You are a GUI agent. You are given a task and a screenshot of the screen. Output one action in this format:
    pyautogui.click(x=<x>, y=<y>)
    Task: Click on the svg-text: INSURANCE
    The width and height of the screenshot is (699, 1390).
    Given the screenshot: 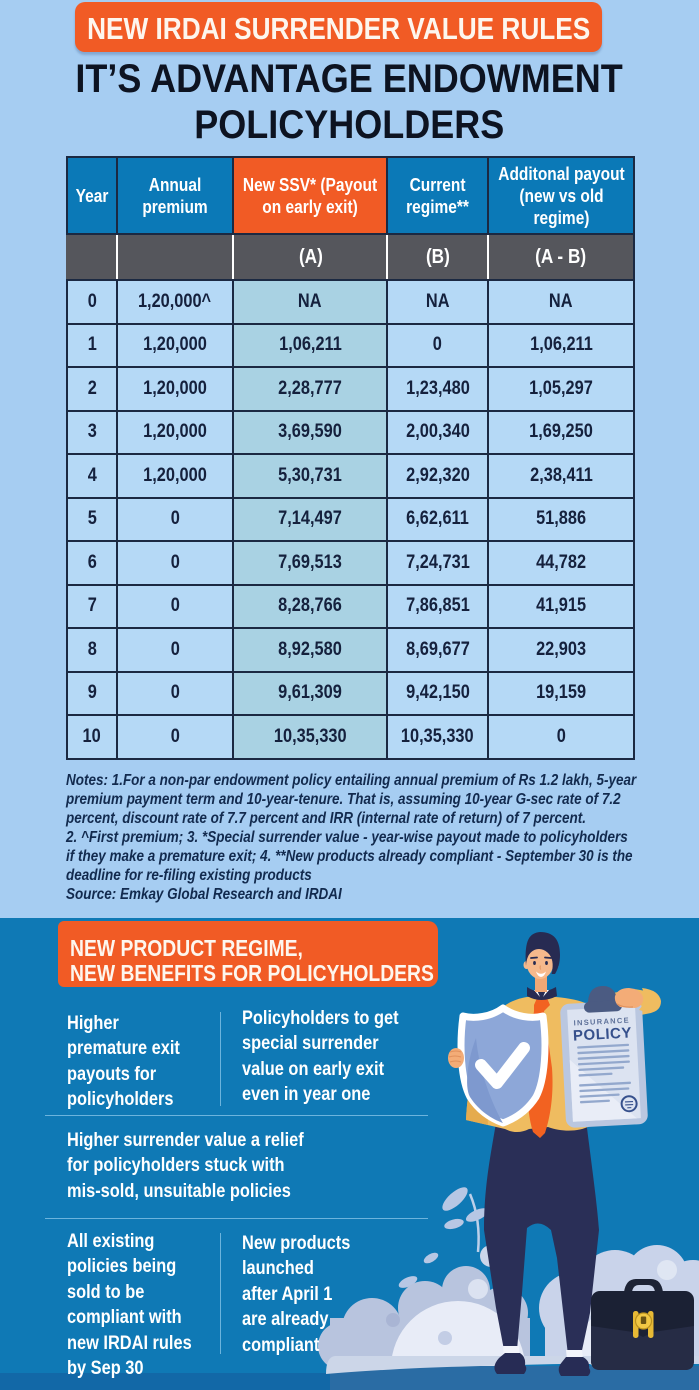 What is the action you would take?
    pyautogui.click(x=601, y=1022)
    